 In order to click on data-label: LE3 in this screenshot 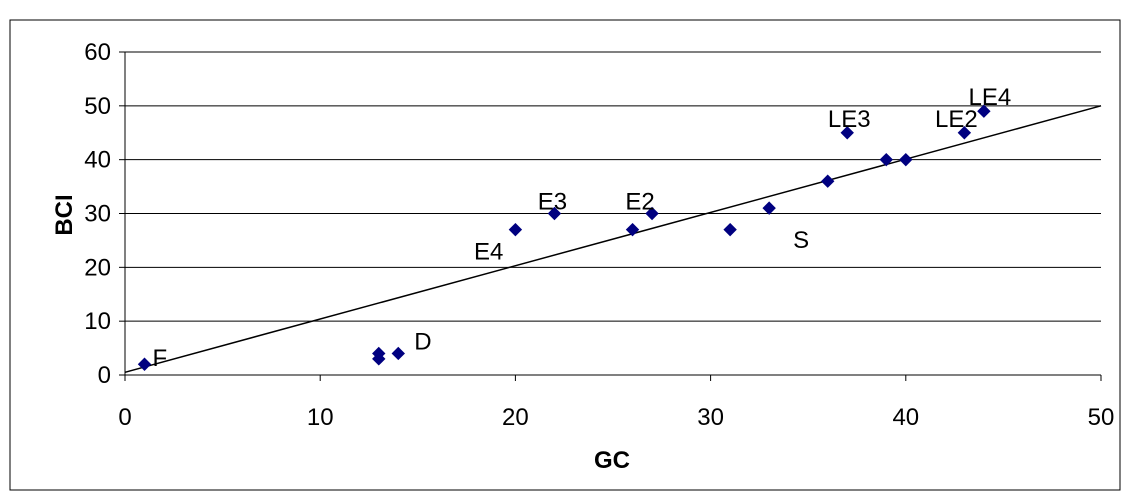, I will do `click(849, 119)`.